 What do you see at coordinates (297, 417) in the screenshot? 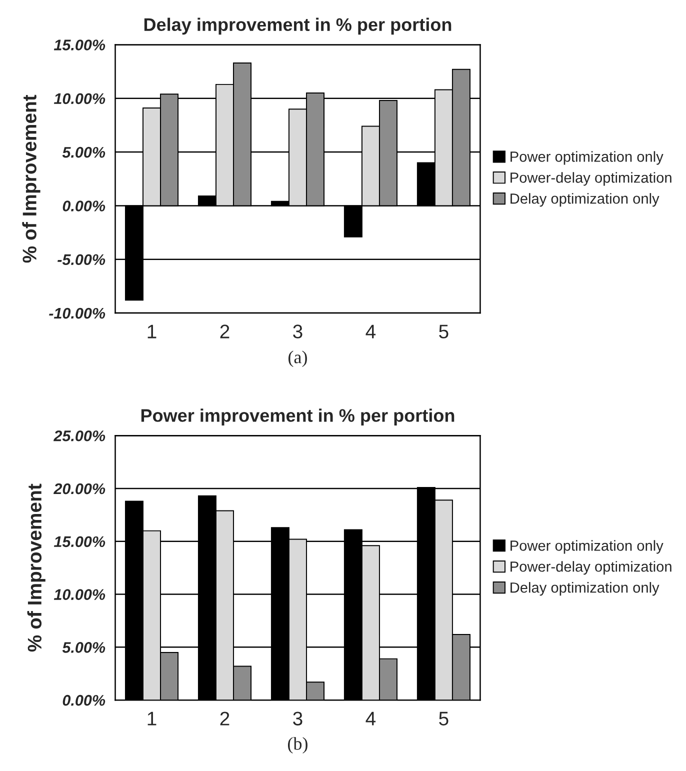
I see `chart-title: Power improvement in % per portion` at bounding box center [297, 417].